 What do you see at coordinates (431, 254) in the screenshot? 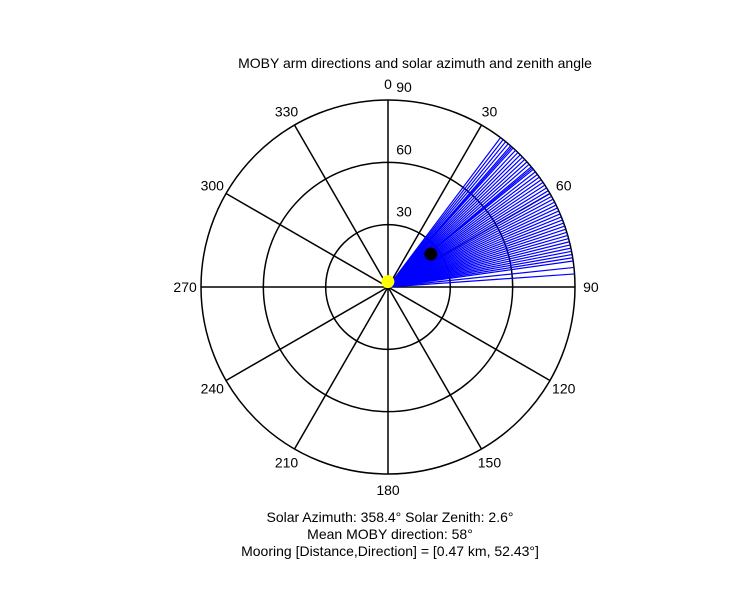
I see `mooring-direction-point` at bounding box center [431, 254].